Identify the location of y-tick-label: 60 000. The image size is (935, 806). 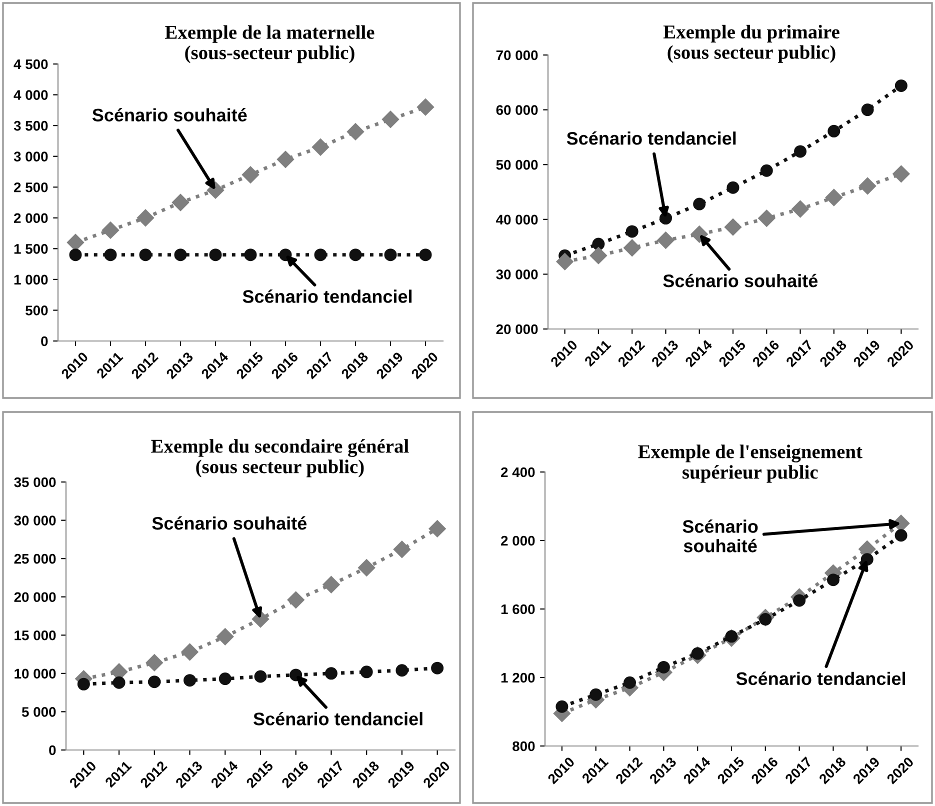
(517, 110).